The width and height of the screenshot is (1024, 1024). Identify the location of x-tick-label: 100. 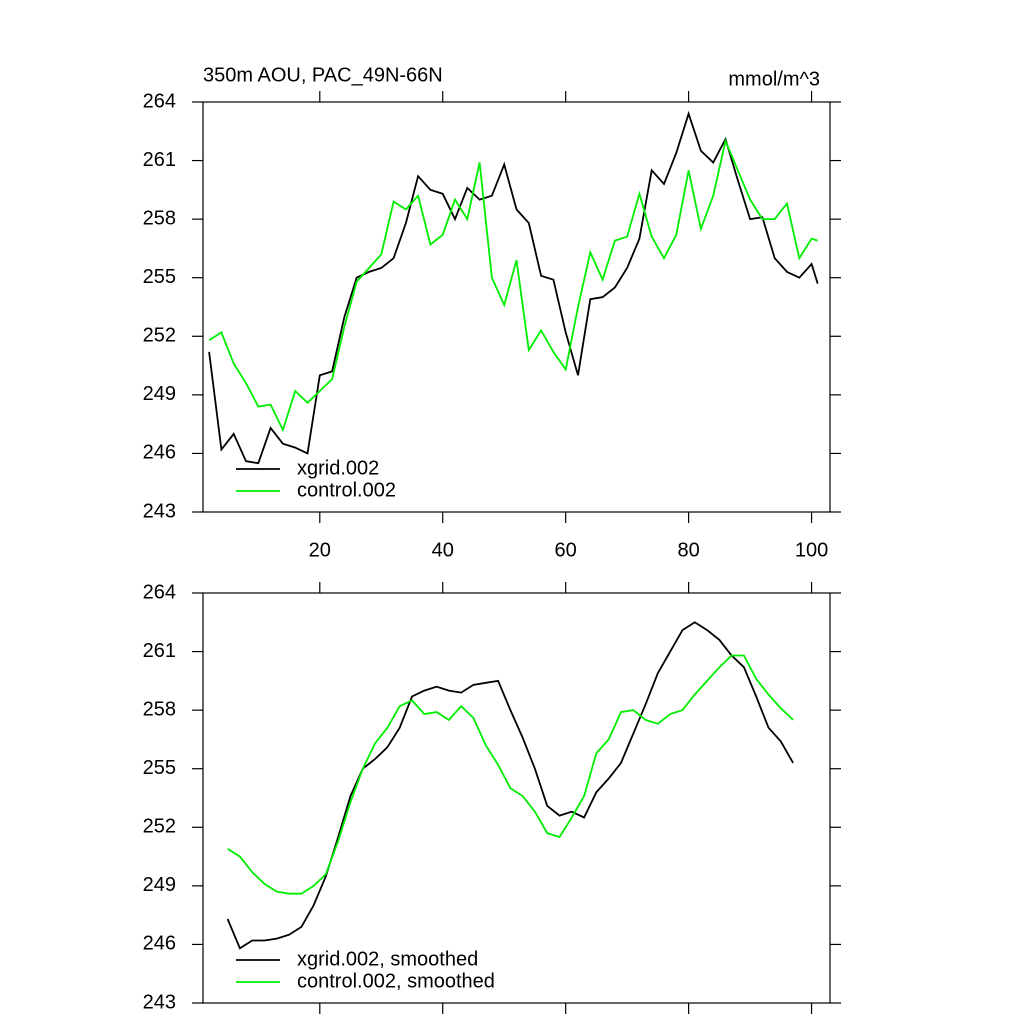
(811, 550).